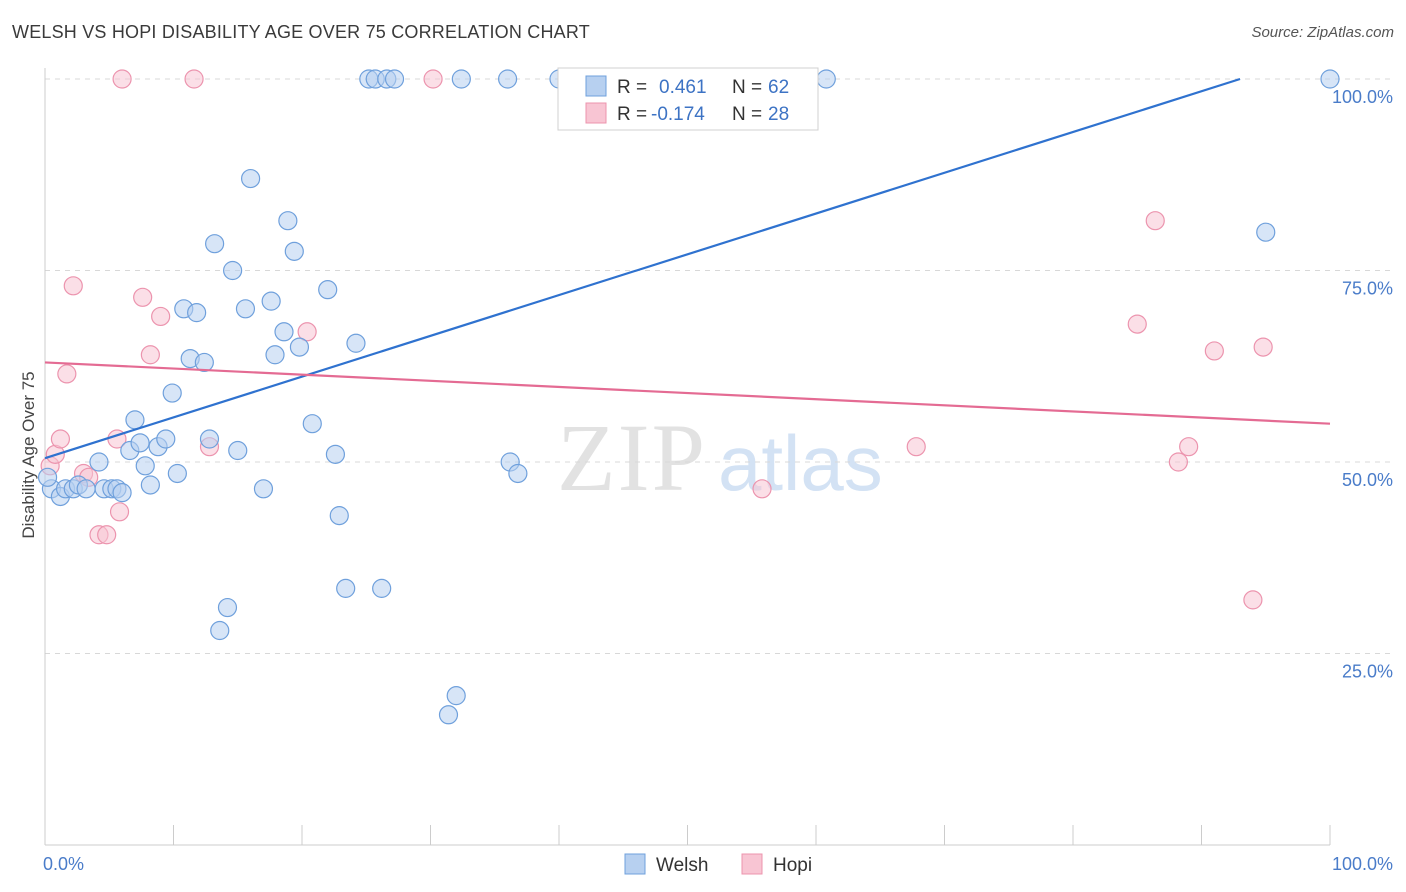  What do you see at coordinates (1362, 384) in the screenshot?
I see `y-axis-tick-labels: 25.0% 50.0% 75.0% 100.0%` at bounding box center [1362, 384].